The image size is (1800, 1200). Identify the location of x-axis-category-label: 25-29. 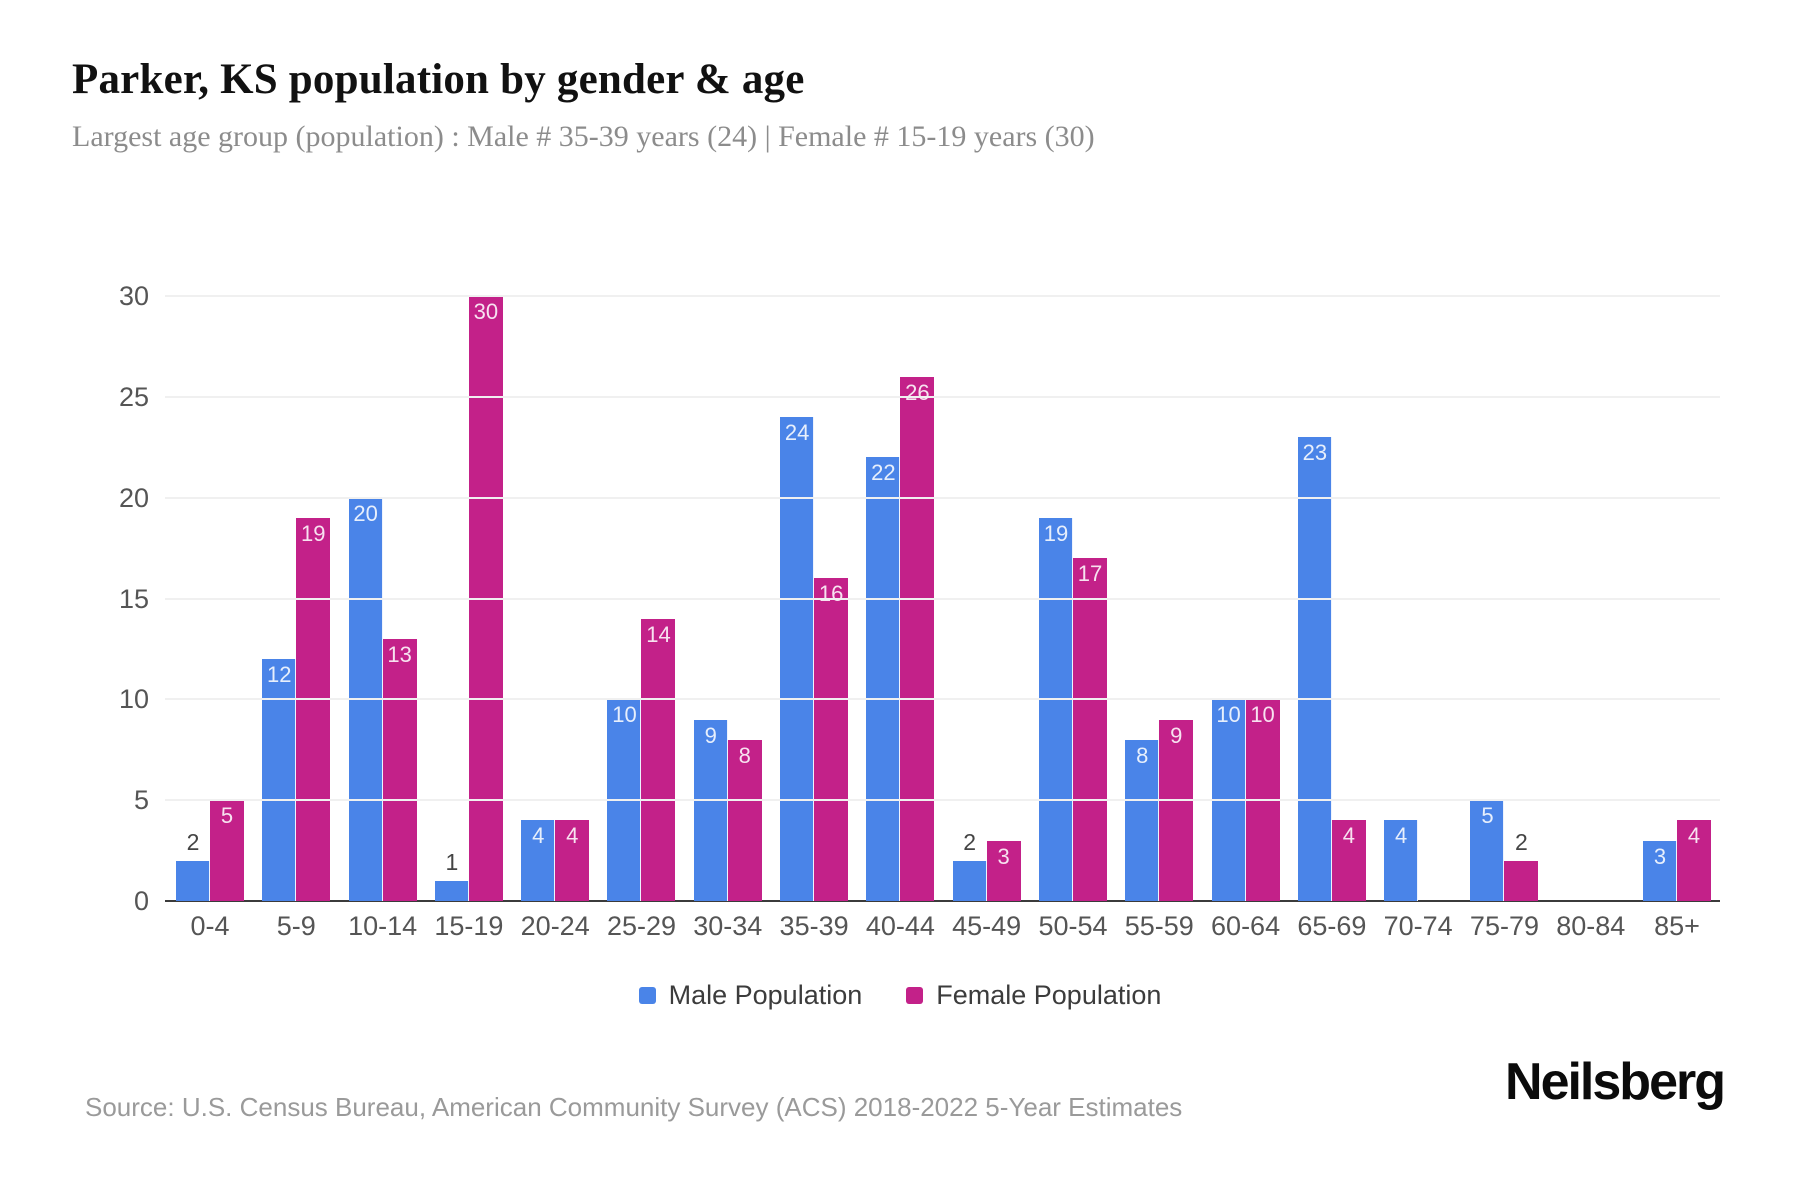
(641, 926).